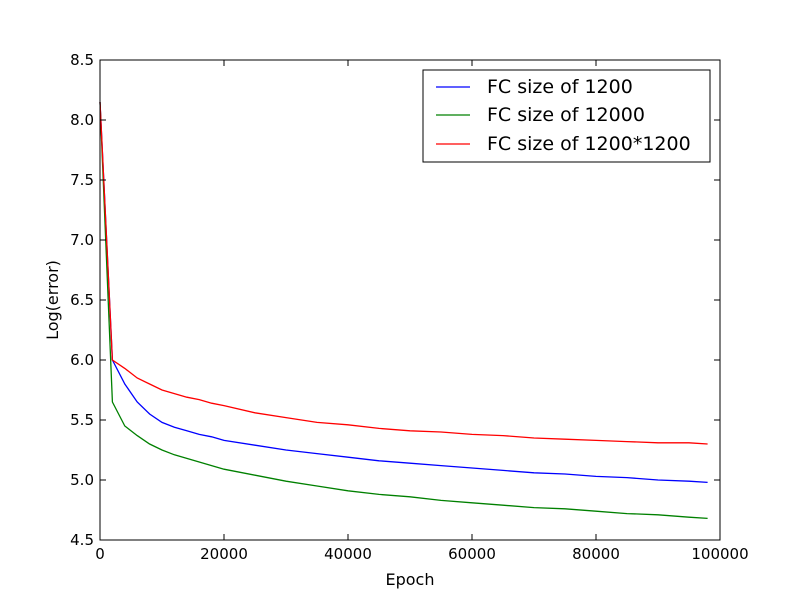 This screenshot has width=800, height=600. What do you see at coordinates (348, 554) in the screenshot?
I see `x-tick-label: 40000` at bounding box center [348, 554].